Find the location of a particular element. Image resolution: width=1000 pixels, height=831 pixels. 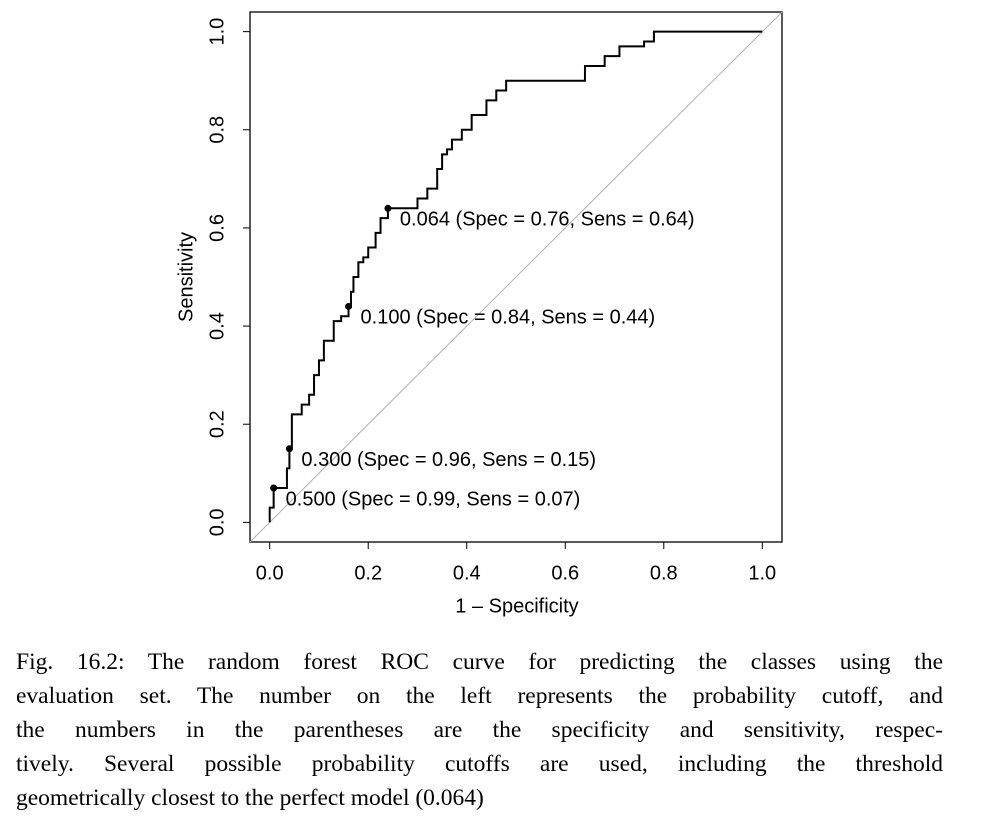

cutoff-label: 0.100 (Spec = 0.84, Sens = 0.44) is located at coordinates (508, 318).